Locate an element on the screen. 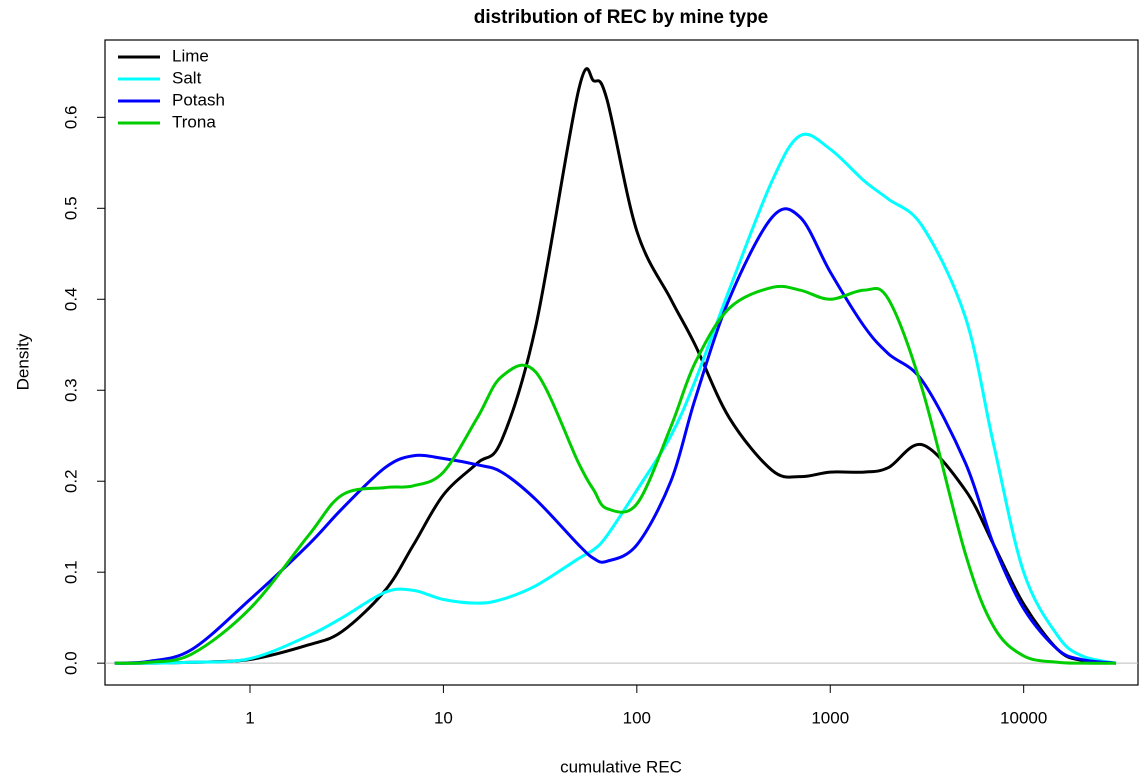 The height and width of the screenshot is (780, 1140). x-tick-label: 100 is located at coordinates (637, 717).